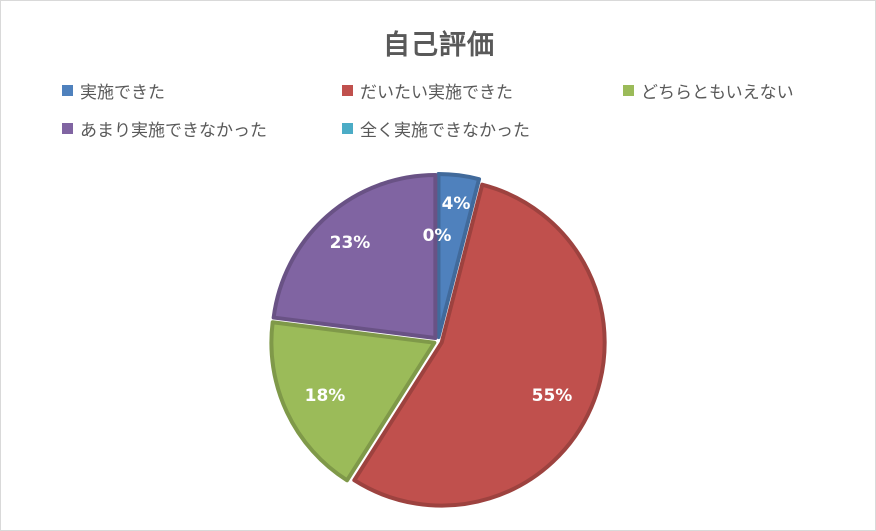 This screenshot has height=531, width=876. What do you see at coordinates (445, 131) in the screenshot?
I see `legend-label: 全く実施できなかった` at bounding box center [445, 131].